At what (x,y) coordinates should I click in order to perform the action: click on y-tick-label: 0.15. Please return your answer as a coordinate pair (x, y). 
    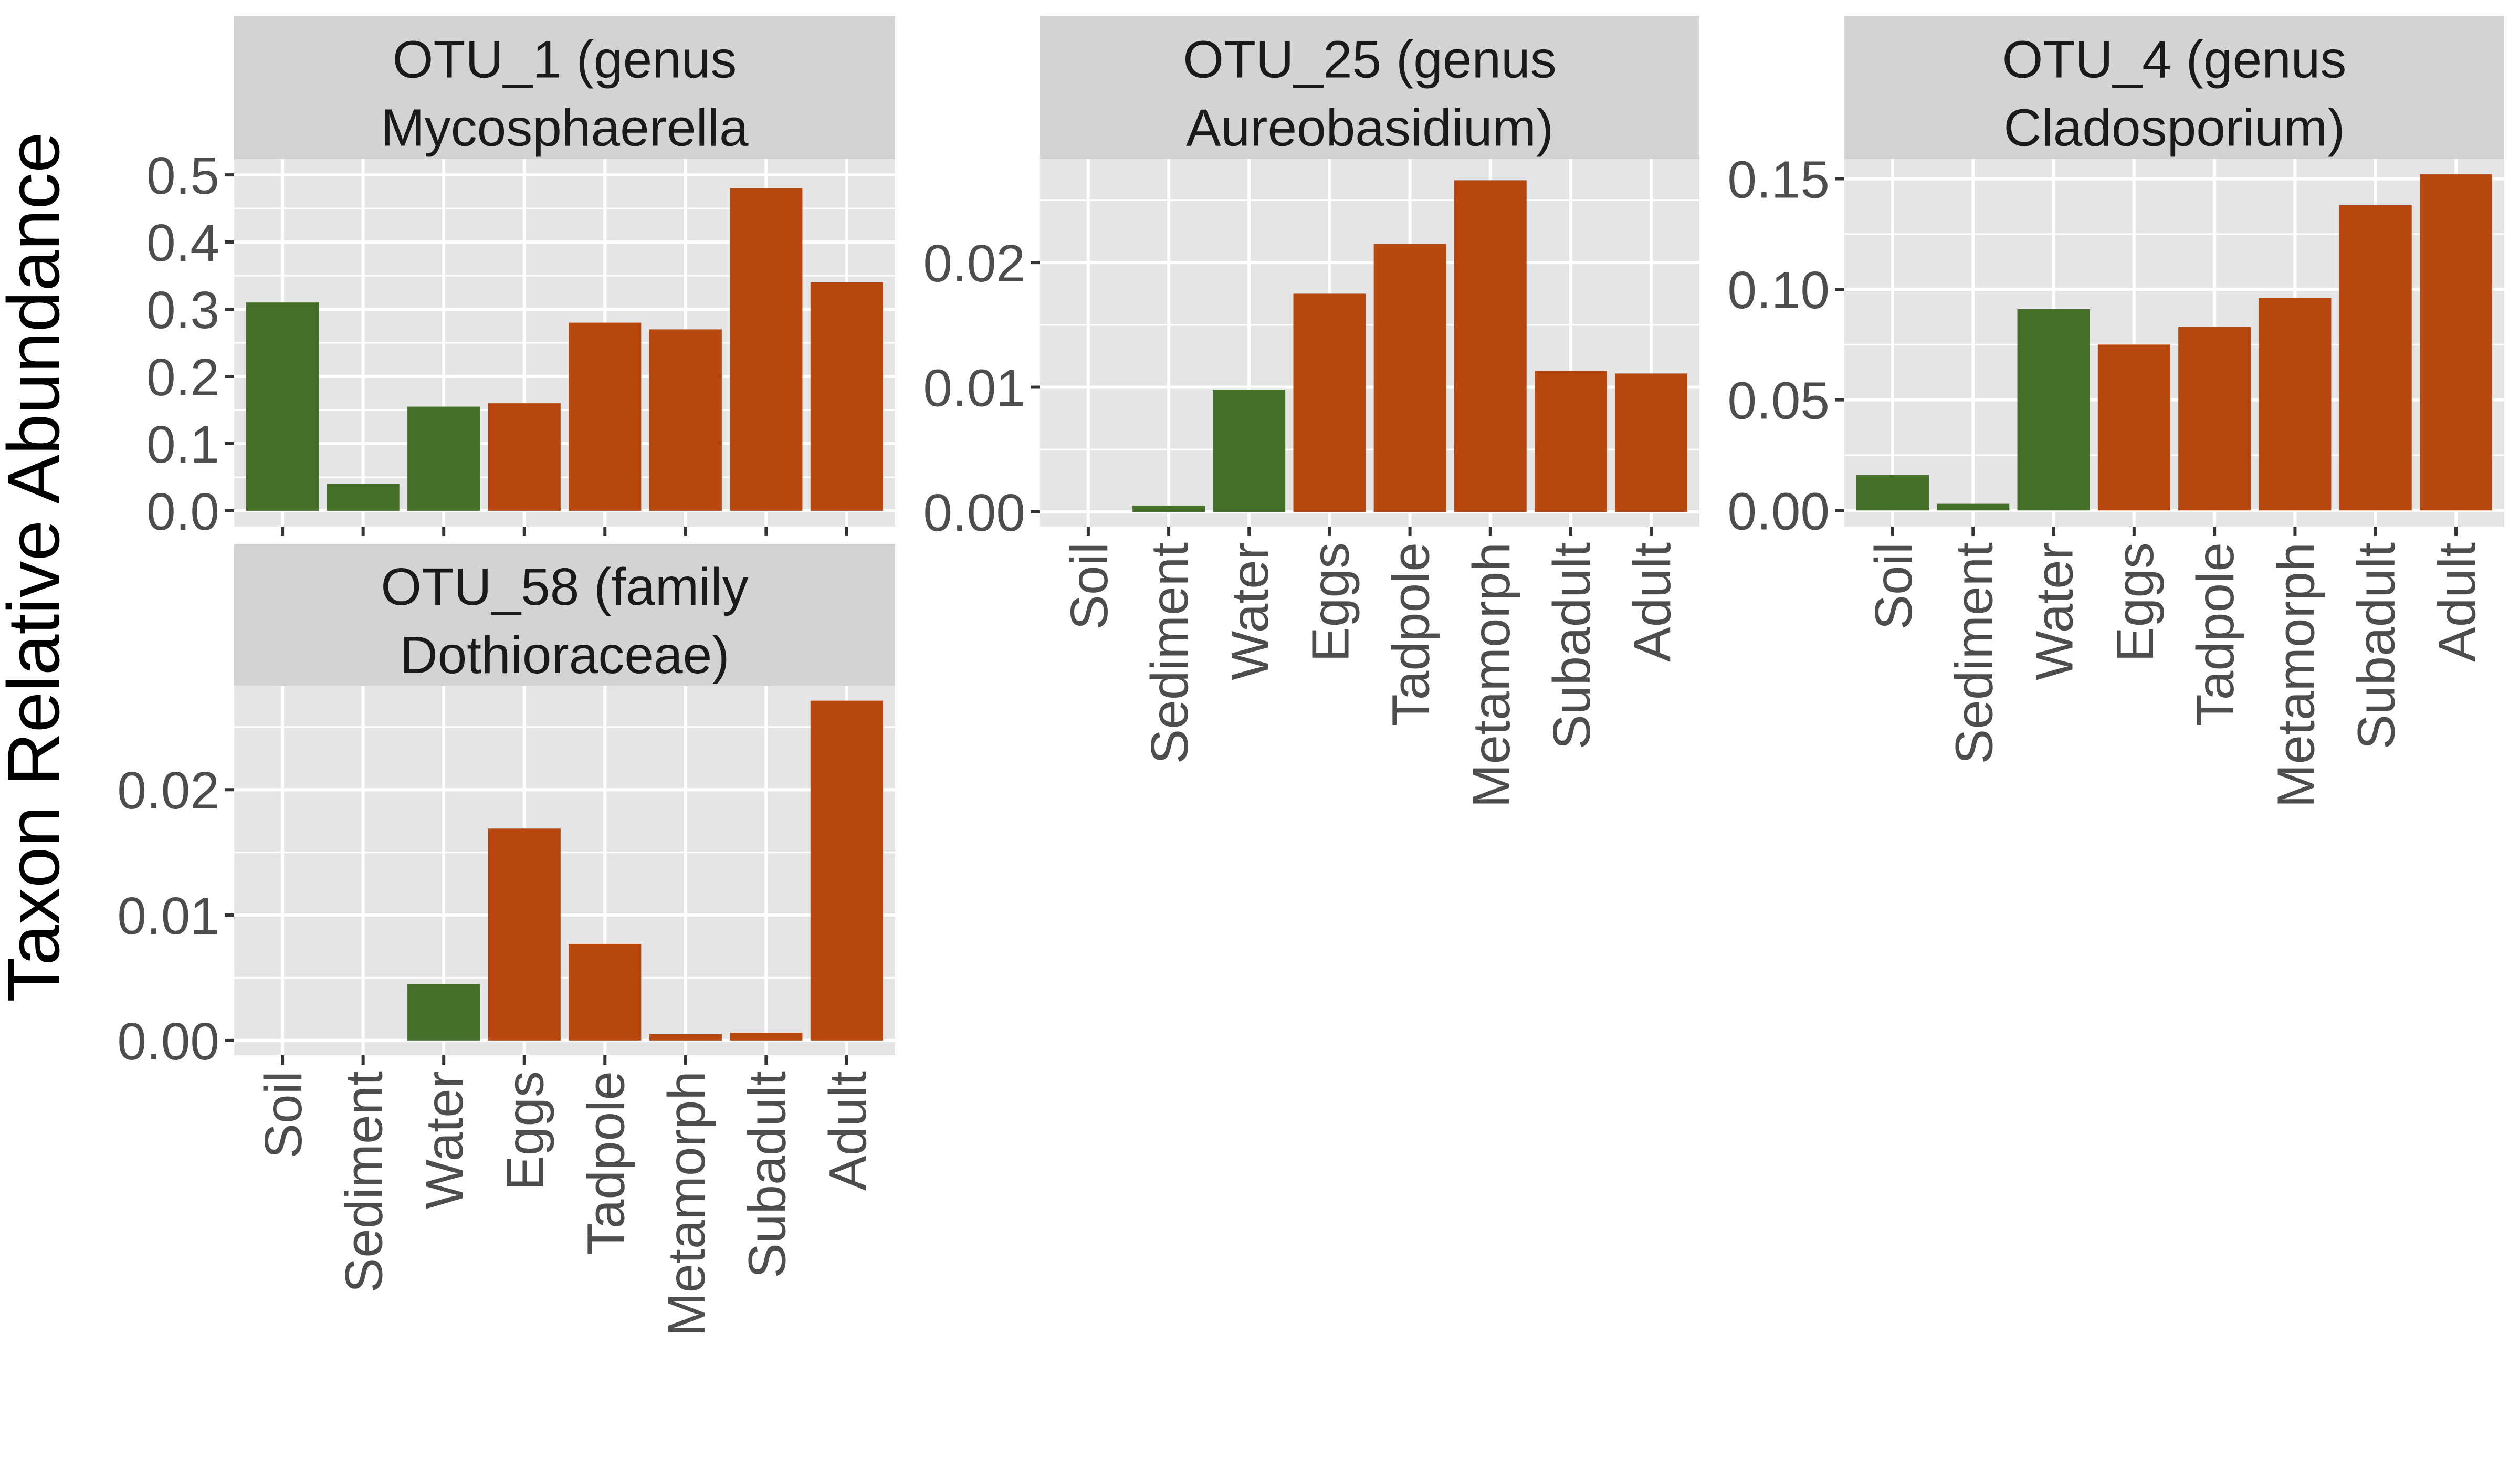
    Looking at the image, I should click on (1778, 179).